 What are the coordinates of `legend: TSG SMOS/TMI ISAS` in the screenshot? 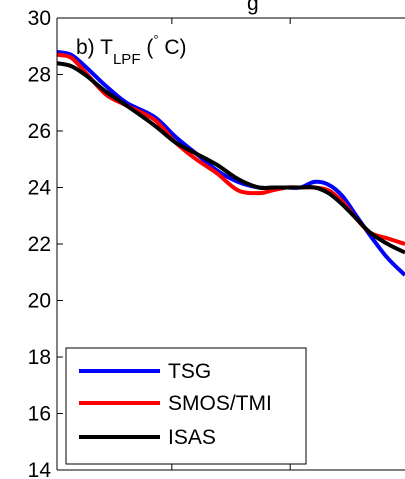 It's located at (186, 406).